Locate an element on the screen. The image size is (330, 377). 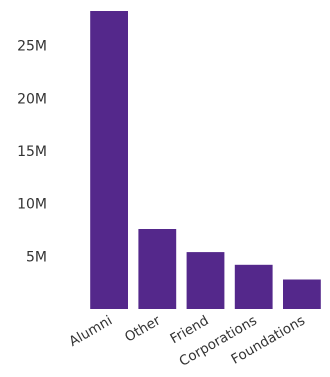
y-tick-label: 10M is located at coordinates (32, 205).